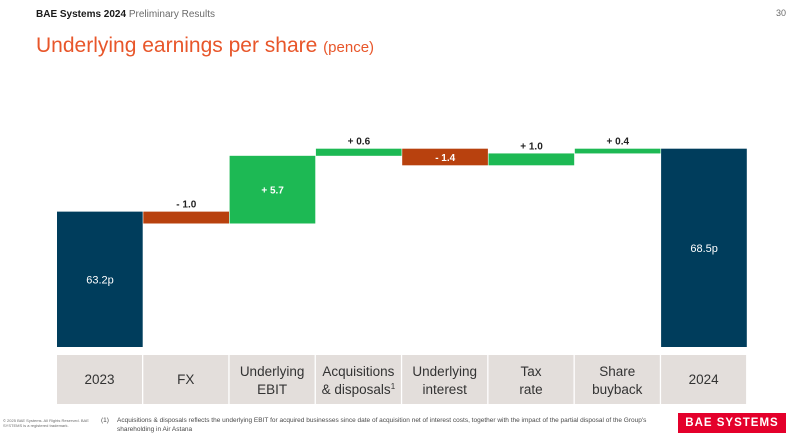 The width and height of the screenshot is (800, 442). What do you see at coordinates (358, 371) in the screenshot?
I see `category-label: Acquisitions` at bounding box center [358, 371].